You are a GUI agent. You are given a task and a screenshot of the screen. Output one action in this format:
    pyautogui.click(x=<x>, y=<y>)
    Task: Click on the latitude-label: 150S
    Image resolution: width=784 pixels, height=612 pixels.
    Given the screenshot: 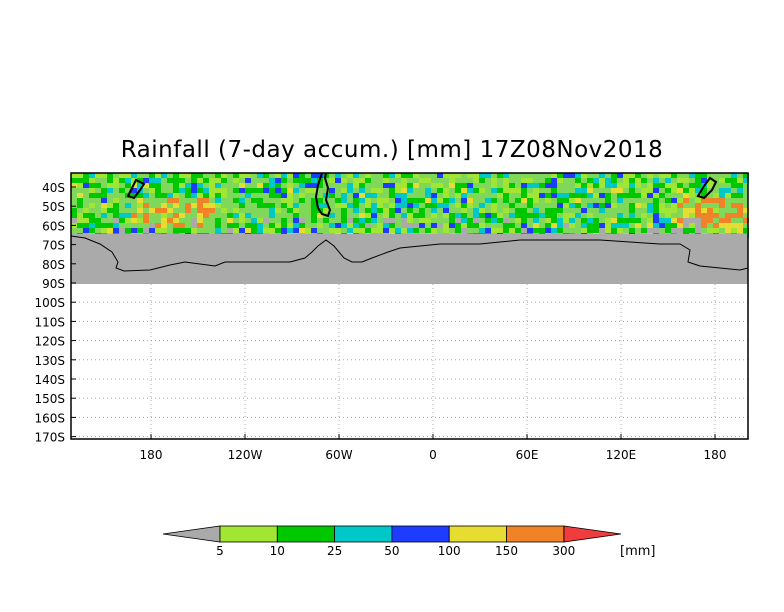 What is the action you would take?
    pyautogui.click(x=49, y=399)
    